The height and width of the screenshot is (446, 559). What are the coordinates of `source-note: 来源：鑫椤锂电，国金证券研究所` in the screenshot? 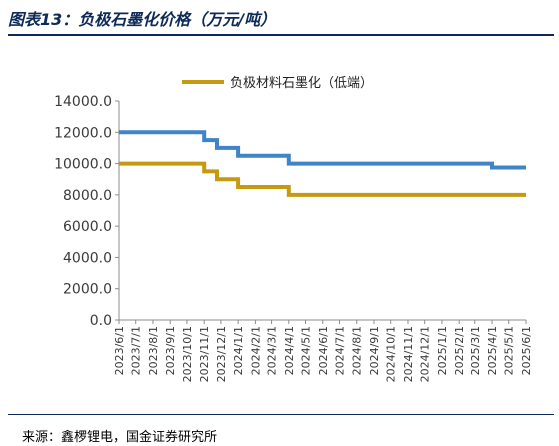 It's located at (120, 437).